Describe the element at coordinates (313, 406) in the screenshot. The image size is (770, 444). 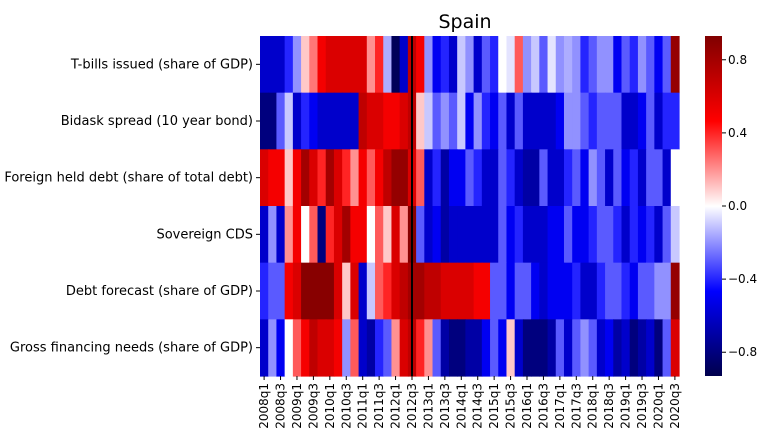
I see `column-label: 2009q3` at that location.